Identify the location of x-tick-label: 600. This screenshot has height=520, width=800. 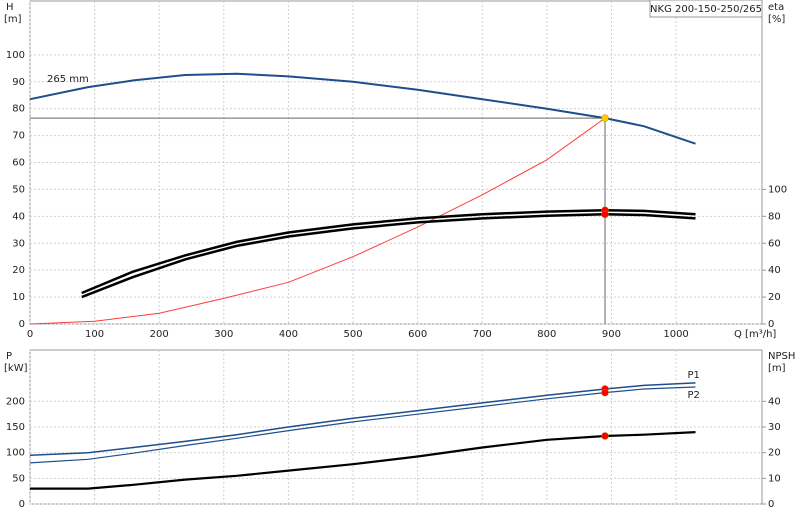
(417, 334).